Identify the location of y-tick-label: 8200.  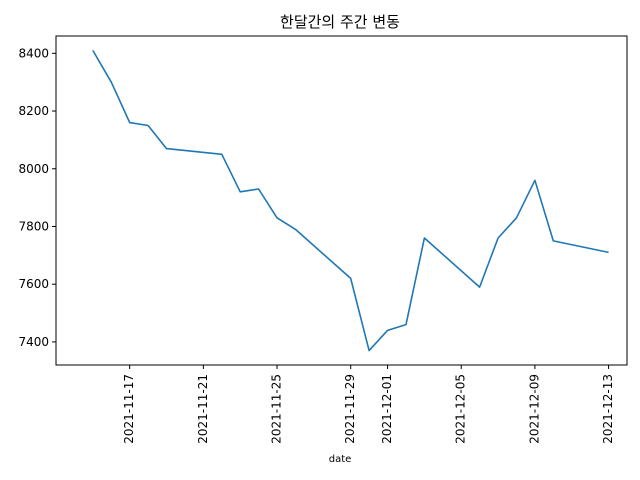
(33, 111).